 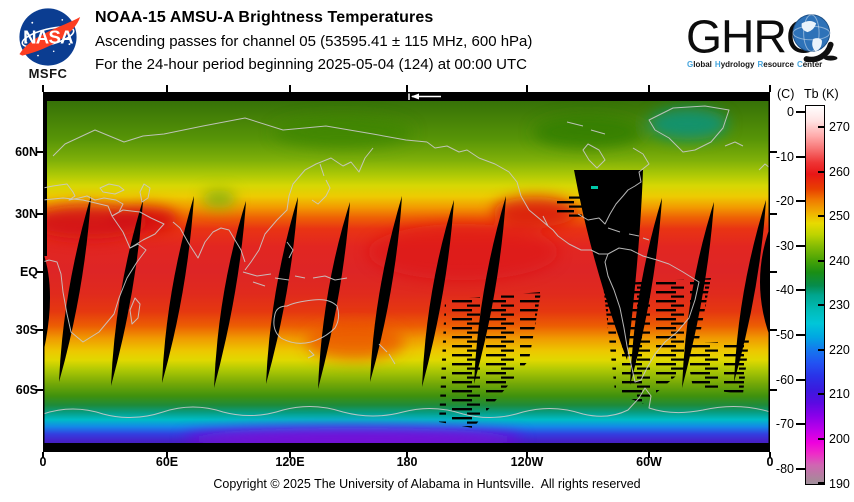 What do you see at coordinates (839, 172) in the screenshot?
I see `kelvin-label: 260` at bounding box center [839, 172].